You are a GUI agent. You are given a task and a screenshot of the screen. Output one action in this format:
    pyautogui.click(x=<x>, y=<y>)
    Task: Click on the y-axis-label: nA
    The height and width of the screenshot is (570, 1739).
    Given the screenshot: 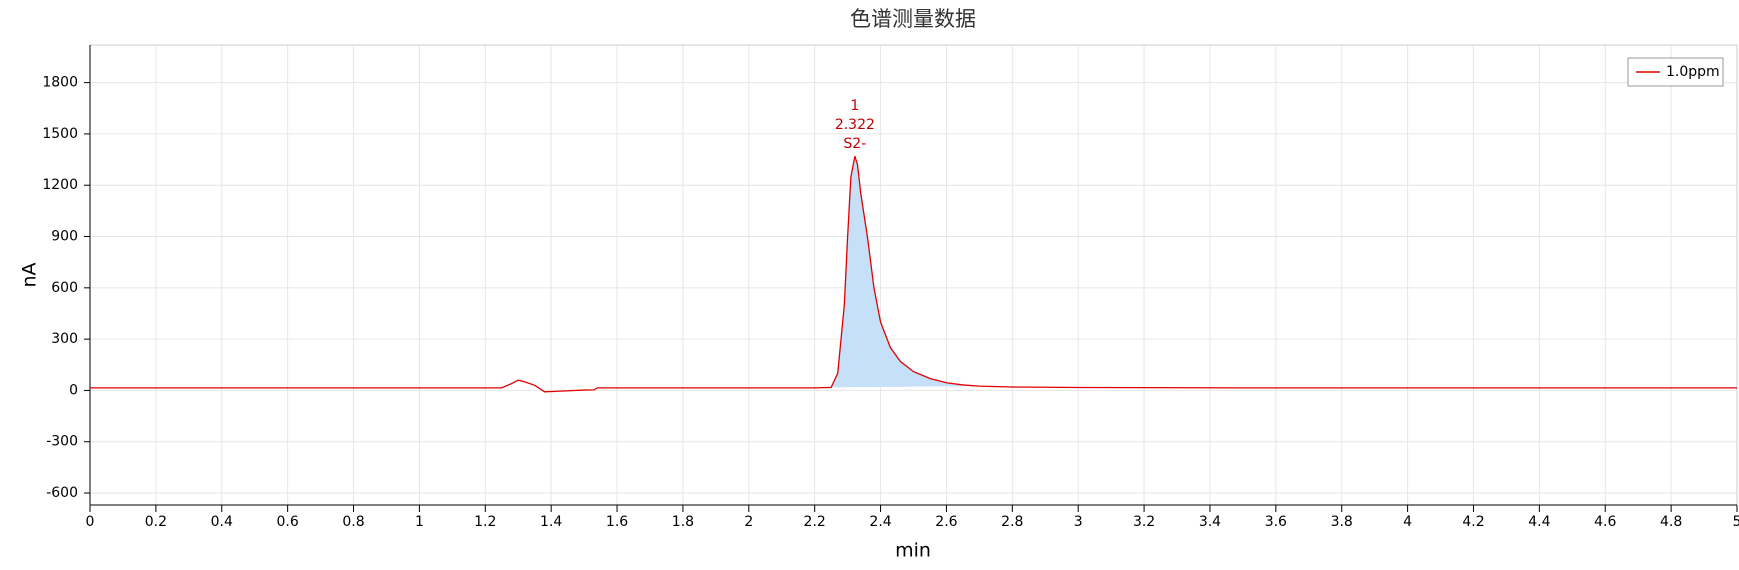 What is the action you would take?
    pyautogui.click(x=30, y=274)
    